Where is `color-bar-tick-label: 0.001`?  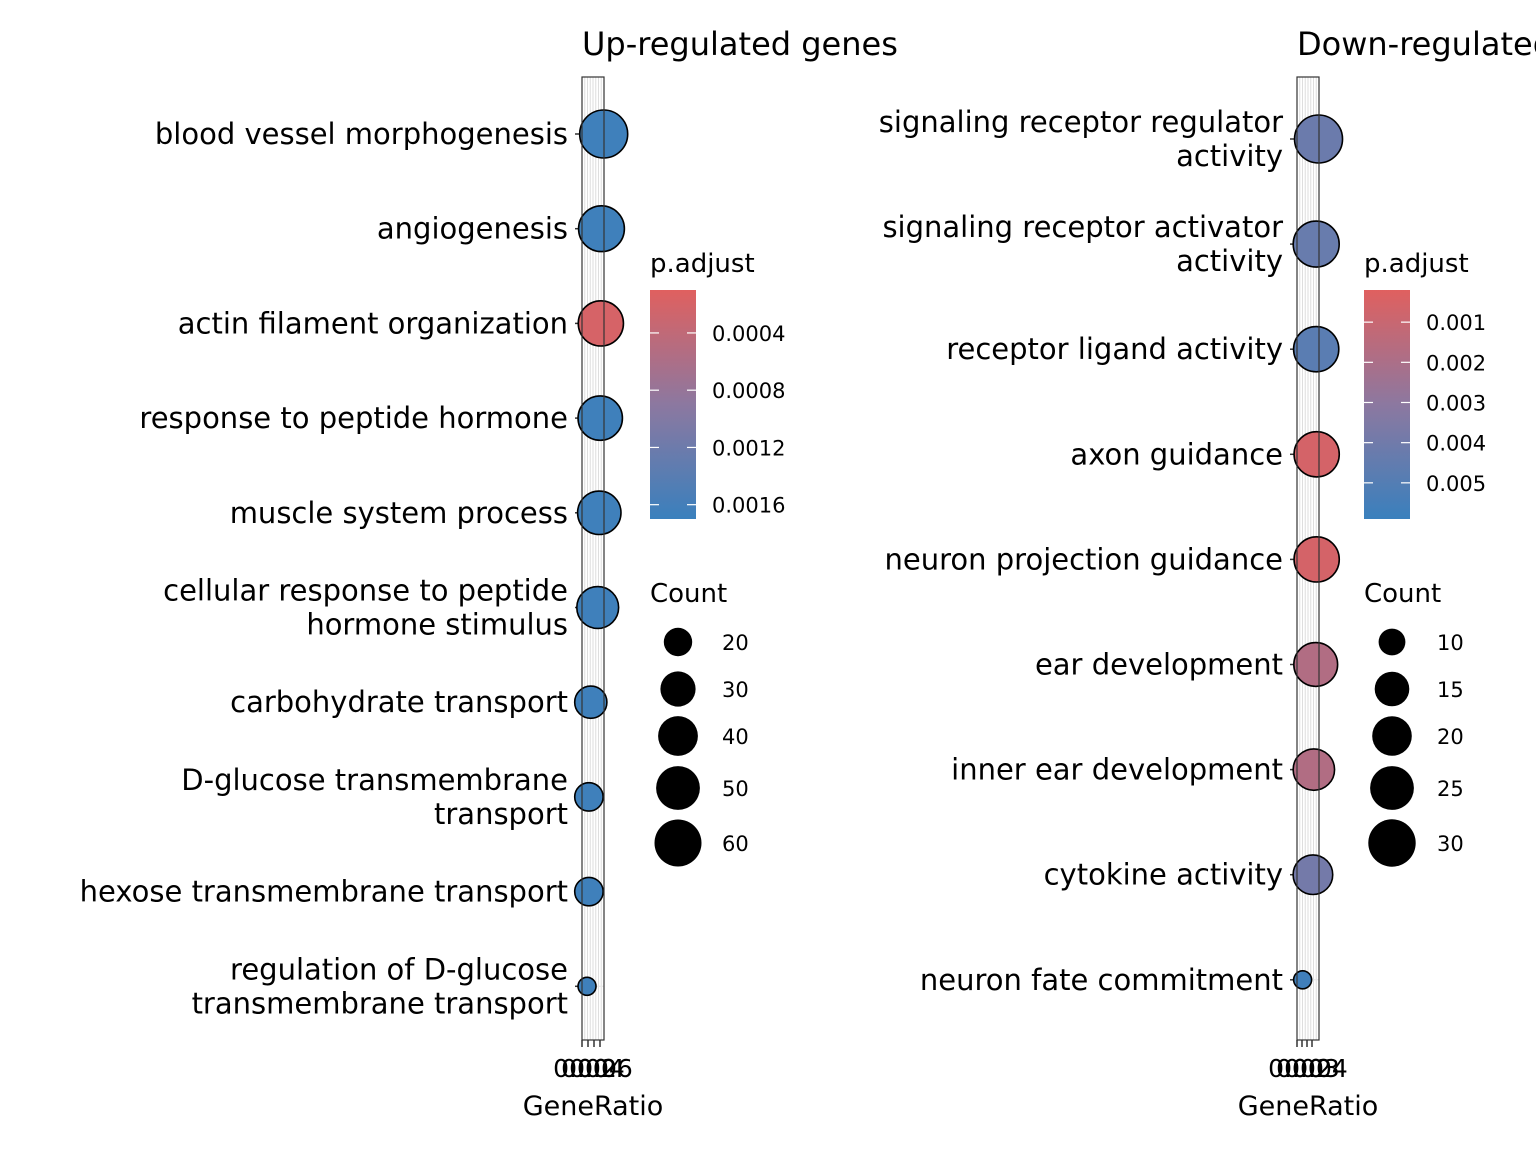
color-bar-tick-label: 0.001 is located at coordinates (1456, 323).